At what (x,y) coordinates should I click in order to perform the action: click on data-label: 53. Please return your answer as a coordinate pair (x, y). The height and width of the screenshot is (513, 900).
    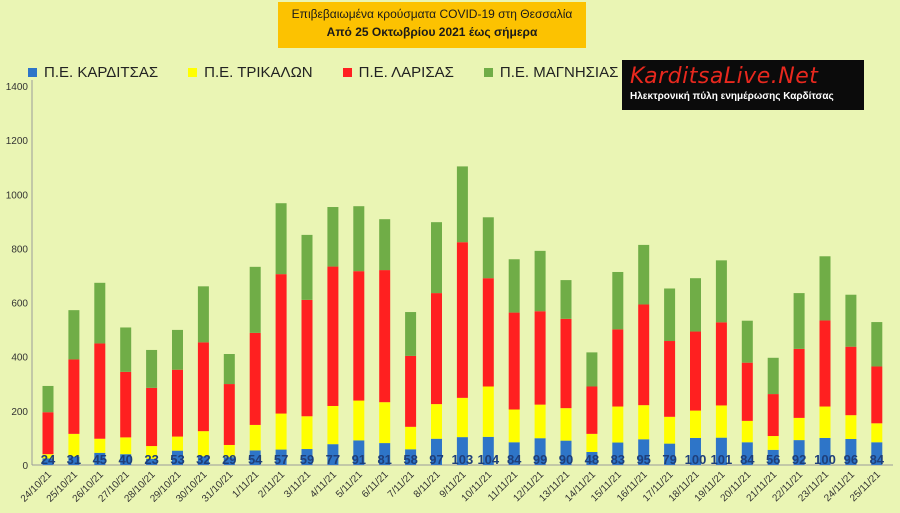
    Looking at the image, I should click on (177, 459).